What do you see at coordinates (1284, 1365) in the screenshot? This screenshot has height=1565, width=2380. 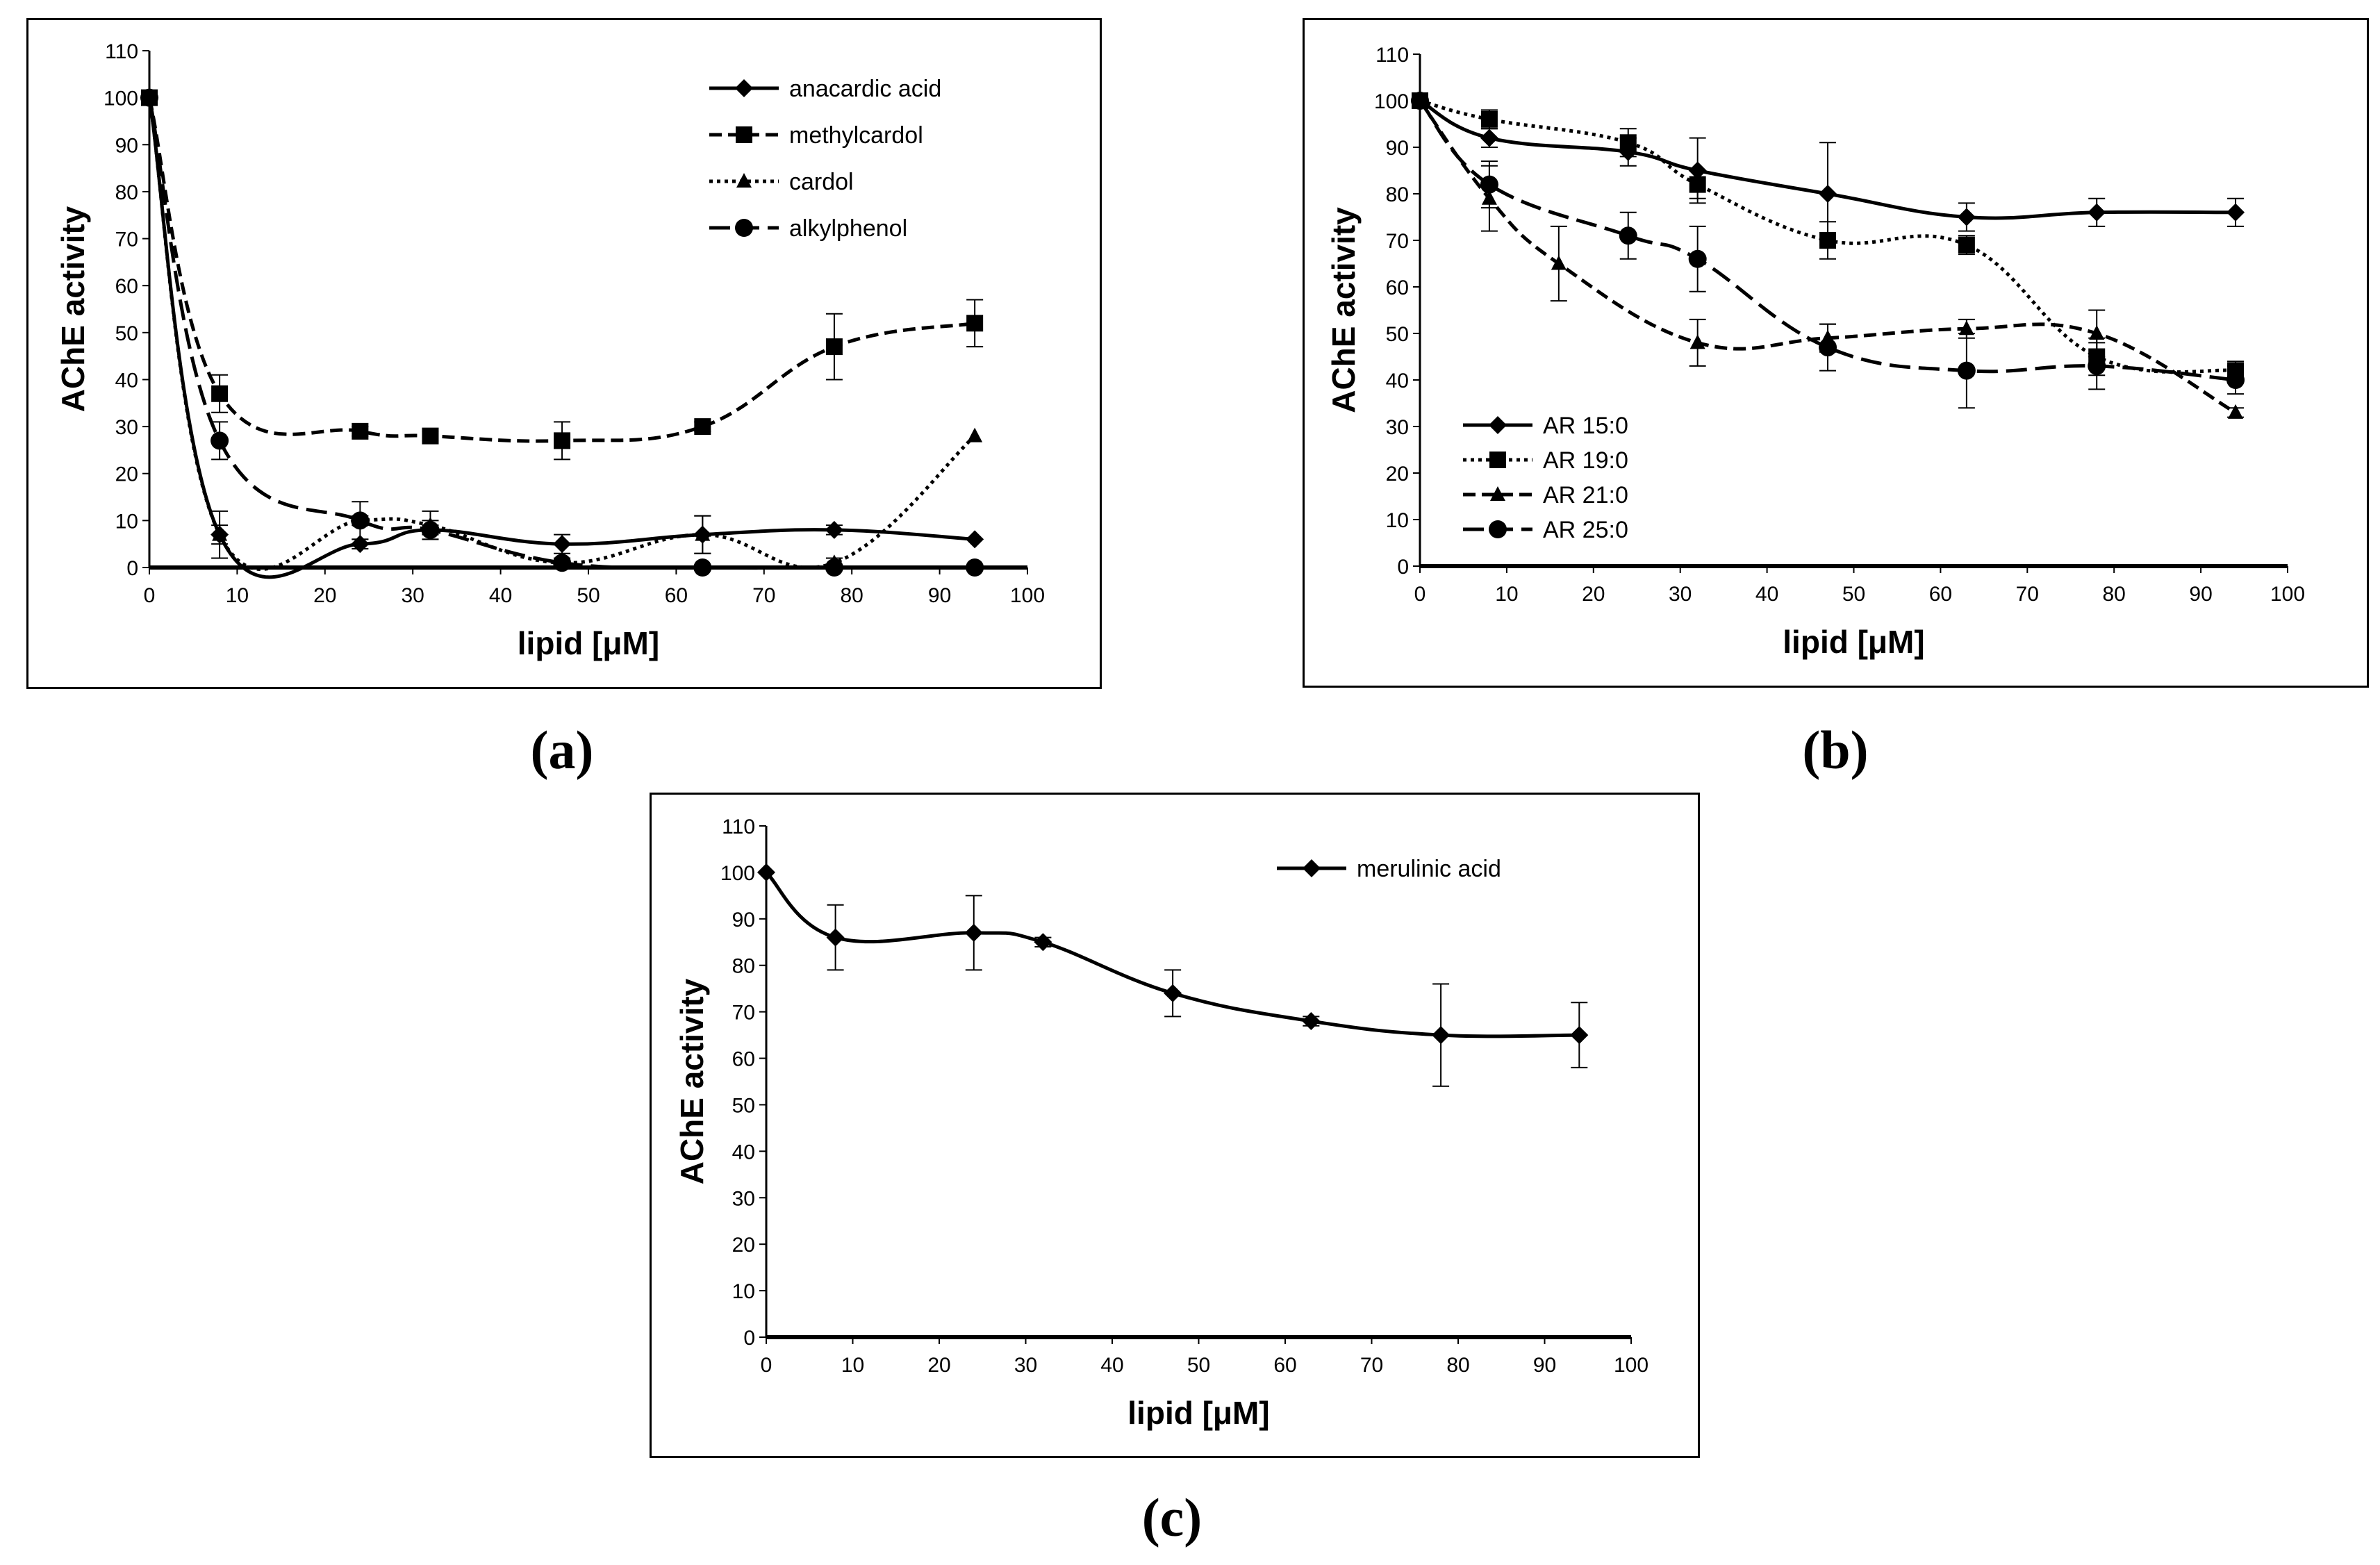 I see `x-tick-label: 60` at bounding box center [1284, 1365].